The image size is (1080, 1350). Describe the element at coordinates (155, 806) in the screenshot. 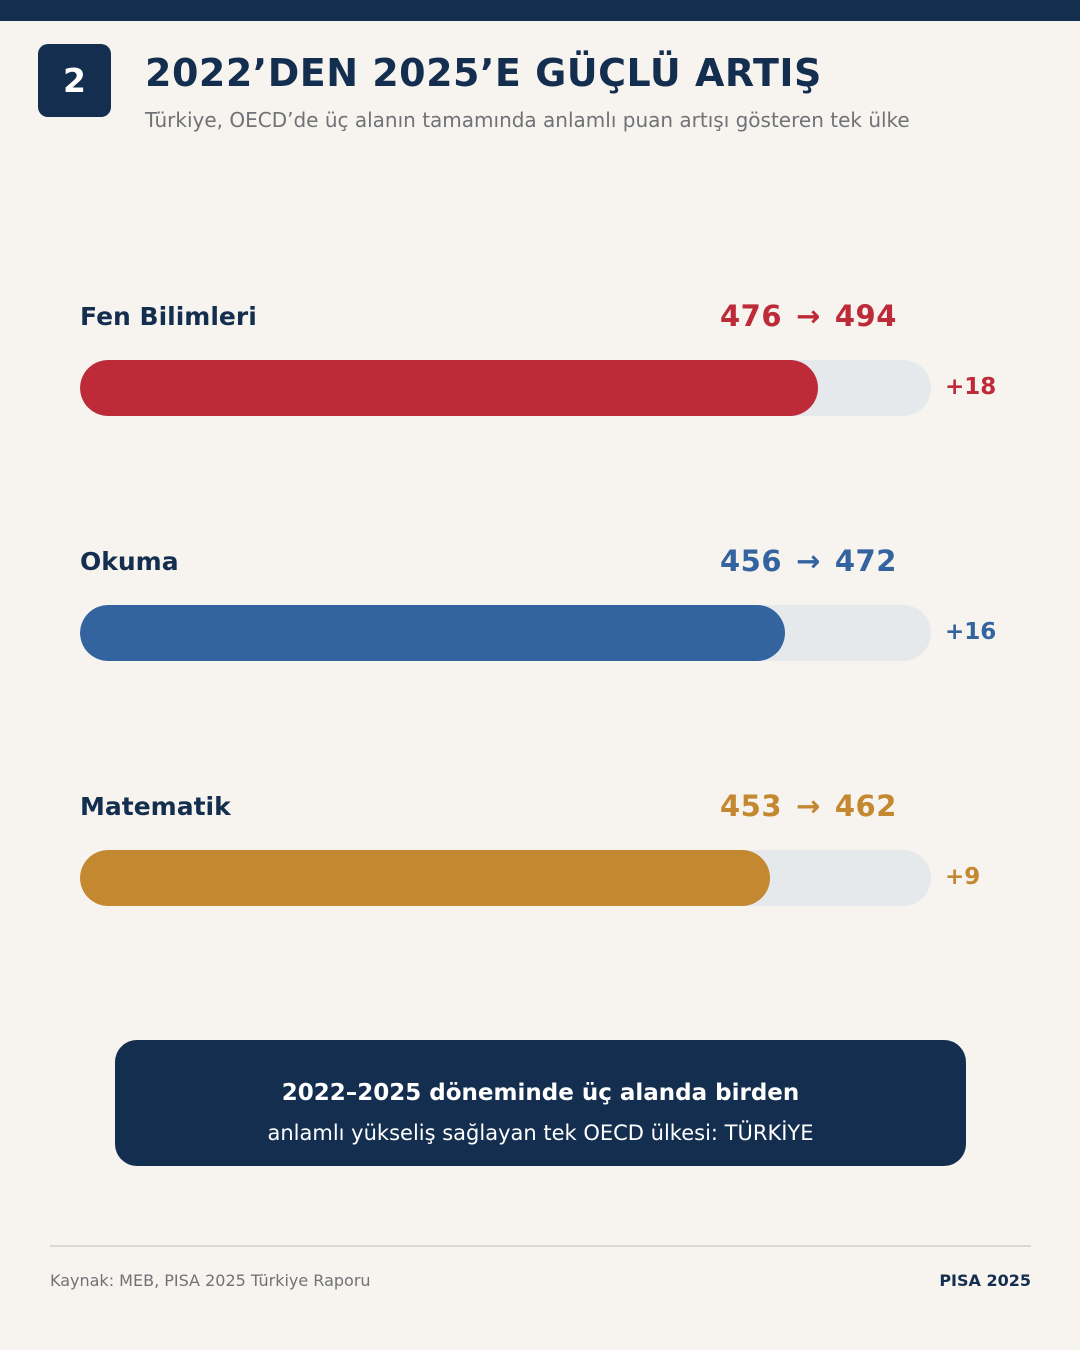

I see `category-label: Matematik` at that location.